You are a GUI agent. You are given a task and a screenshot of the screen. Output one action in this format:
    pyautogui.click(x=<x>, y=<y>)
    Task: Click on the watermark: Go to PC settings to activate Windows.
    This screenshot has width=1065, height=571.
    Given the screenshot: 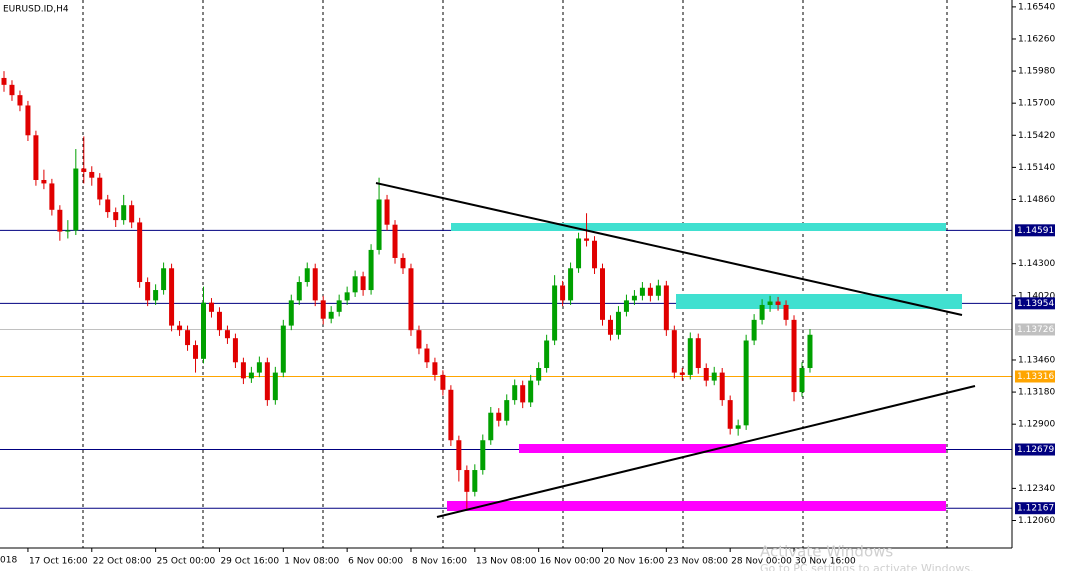 What is the action you would take?
    pyautogui.click(x=867, y=566)
    